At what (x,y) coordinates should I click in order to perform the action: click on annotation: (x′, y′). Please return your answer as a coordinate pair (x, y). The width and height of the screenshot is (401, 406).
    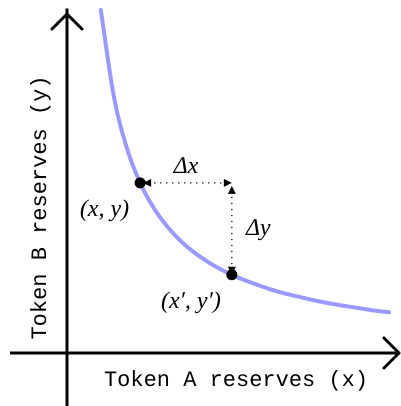
    Looking at the image, I should click on (191, 301).